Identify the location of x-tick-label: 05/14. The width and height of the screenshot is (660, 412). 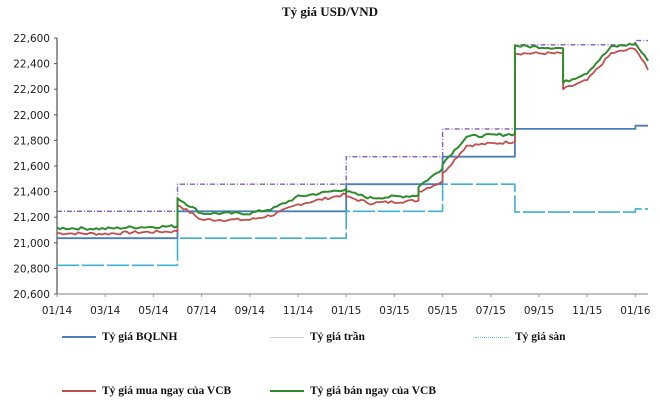
(153, 311).